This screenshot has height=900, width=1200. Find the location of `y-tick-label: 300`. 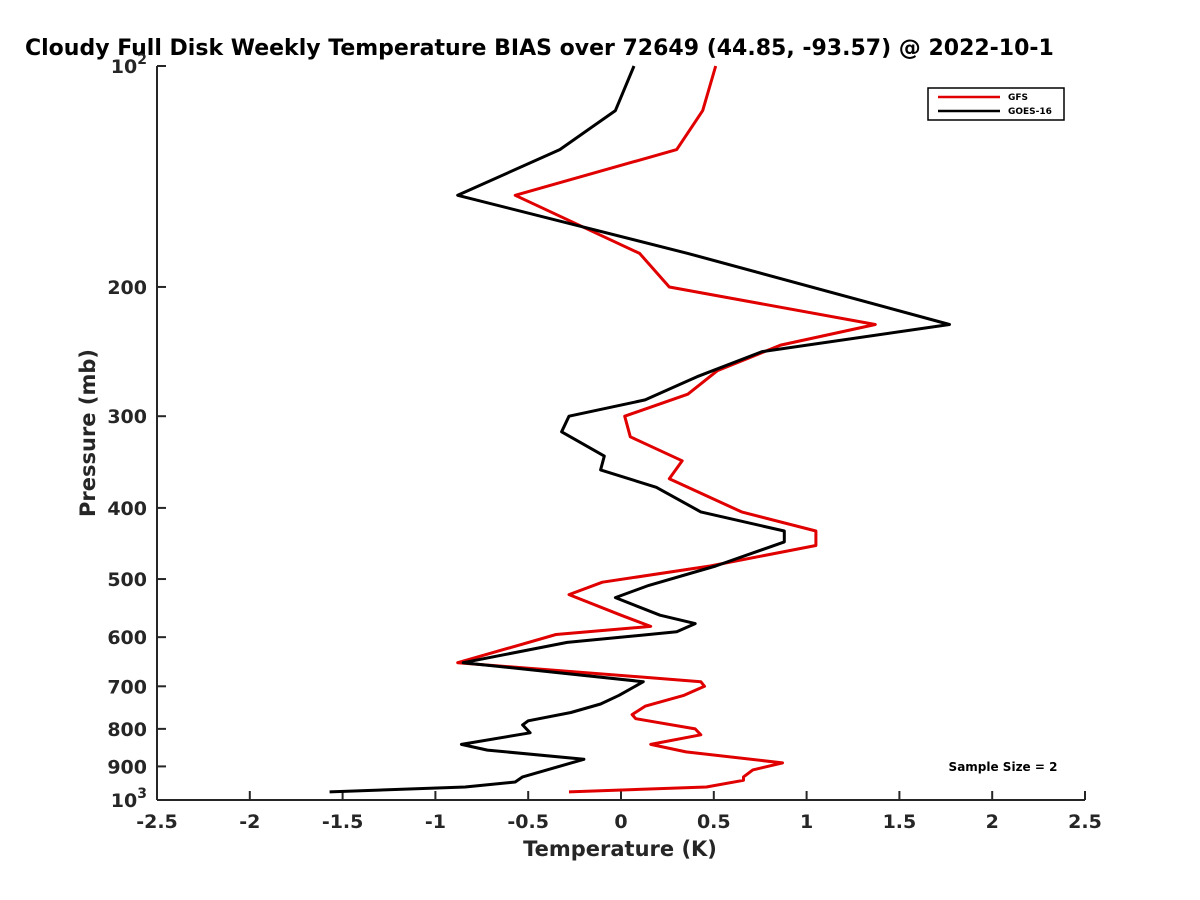

y-tick-label: 300 is located at coordinates (127, 417).